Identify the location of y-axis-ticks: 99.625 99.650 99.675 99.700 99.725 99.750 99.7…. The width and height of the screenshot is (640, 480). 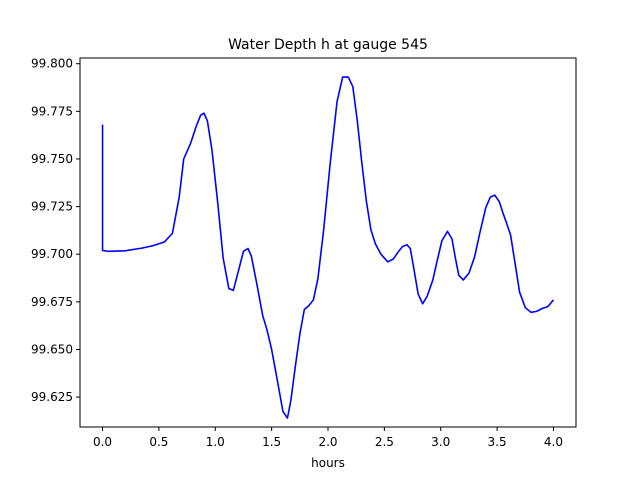
(55, 230).